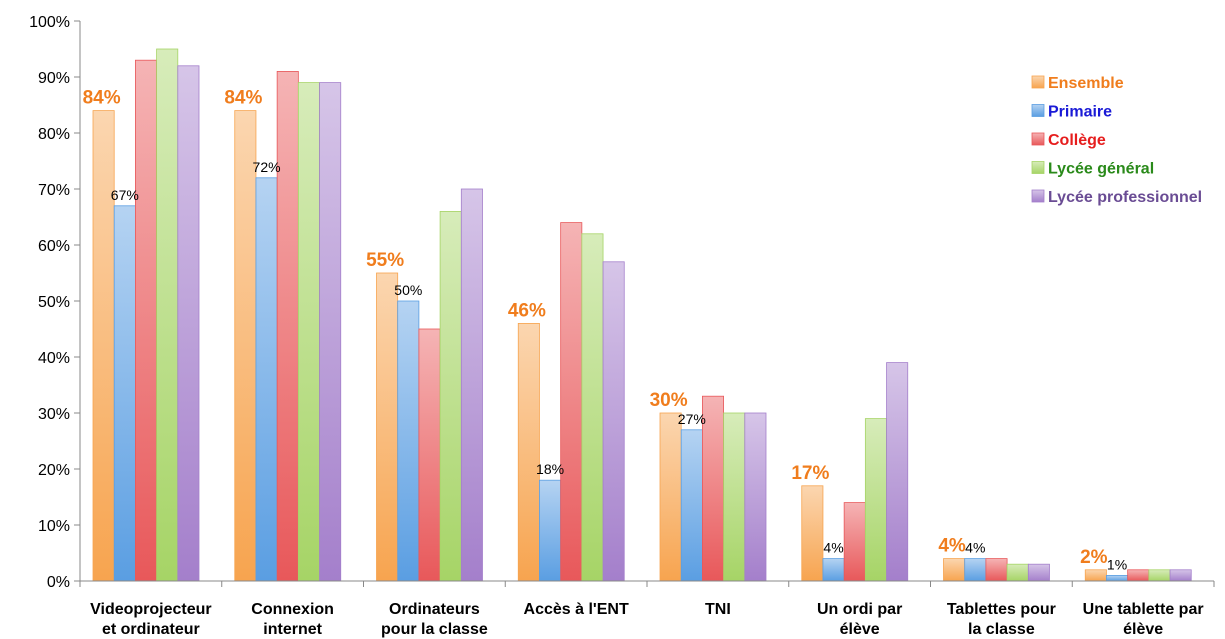 The image size is (1225, 639). I want to click on data-label-ensemble: 17%, so click(810, 473).